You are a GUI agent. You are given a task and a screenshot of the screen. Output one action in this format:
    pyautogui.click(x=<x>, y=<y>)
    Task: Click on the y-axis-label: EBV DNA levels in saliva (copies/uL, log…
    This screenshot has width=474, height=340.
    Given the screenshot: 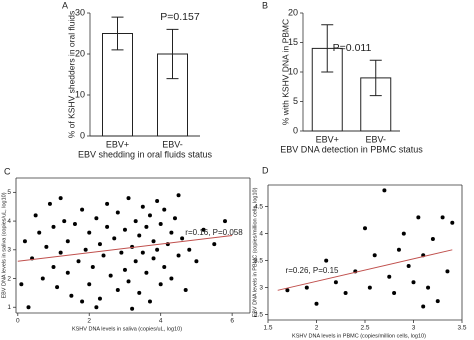 What is the action you would take?
    pyautogui.click(x=4, y=245)
    